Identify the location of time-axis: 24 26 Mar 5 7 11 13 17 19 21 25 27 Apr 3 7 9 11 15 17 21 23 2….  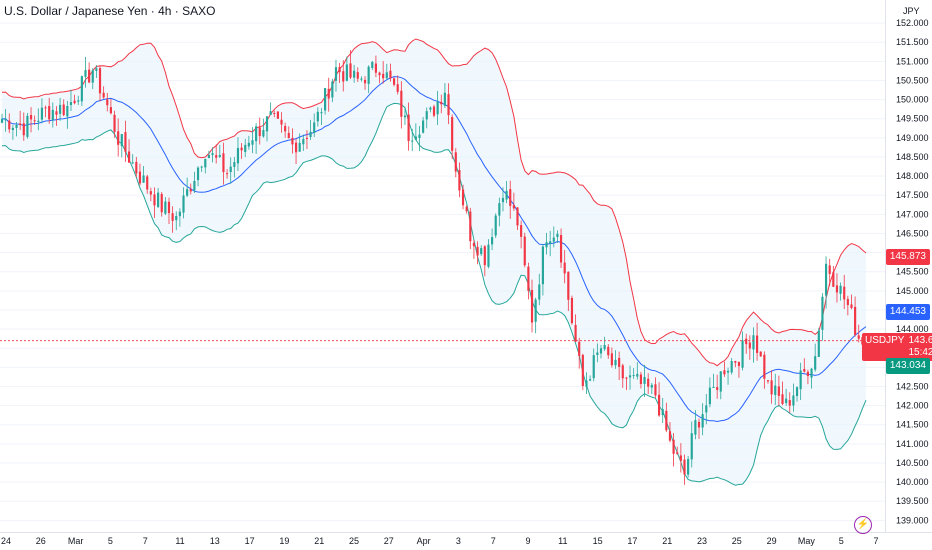
(440, 541).